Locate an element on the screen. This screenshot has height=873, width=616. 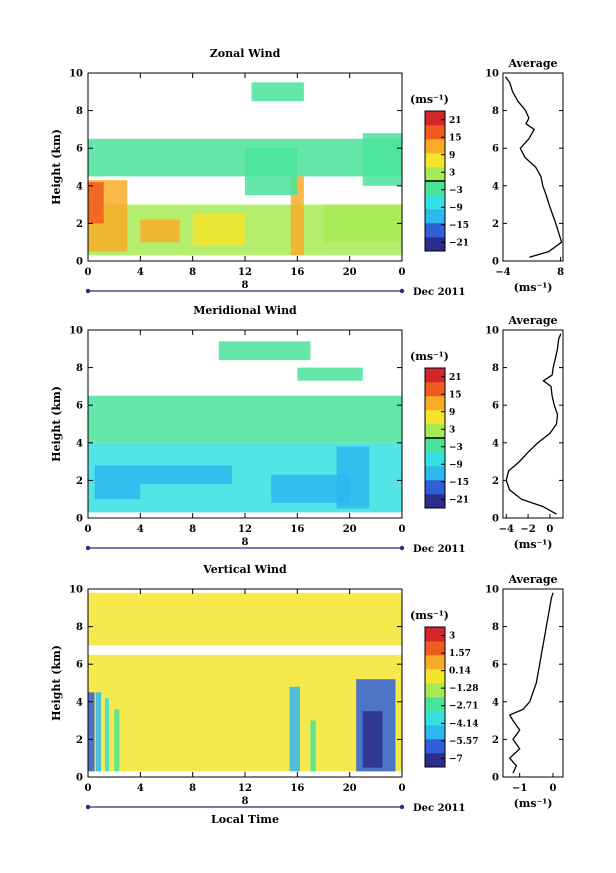
panel-title: Zonal Wind is located at coordinates (245, 53).